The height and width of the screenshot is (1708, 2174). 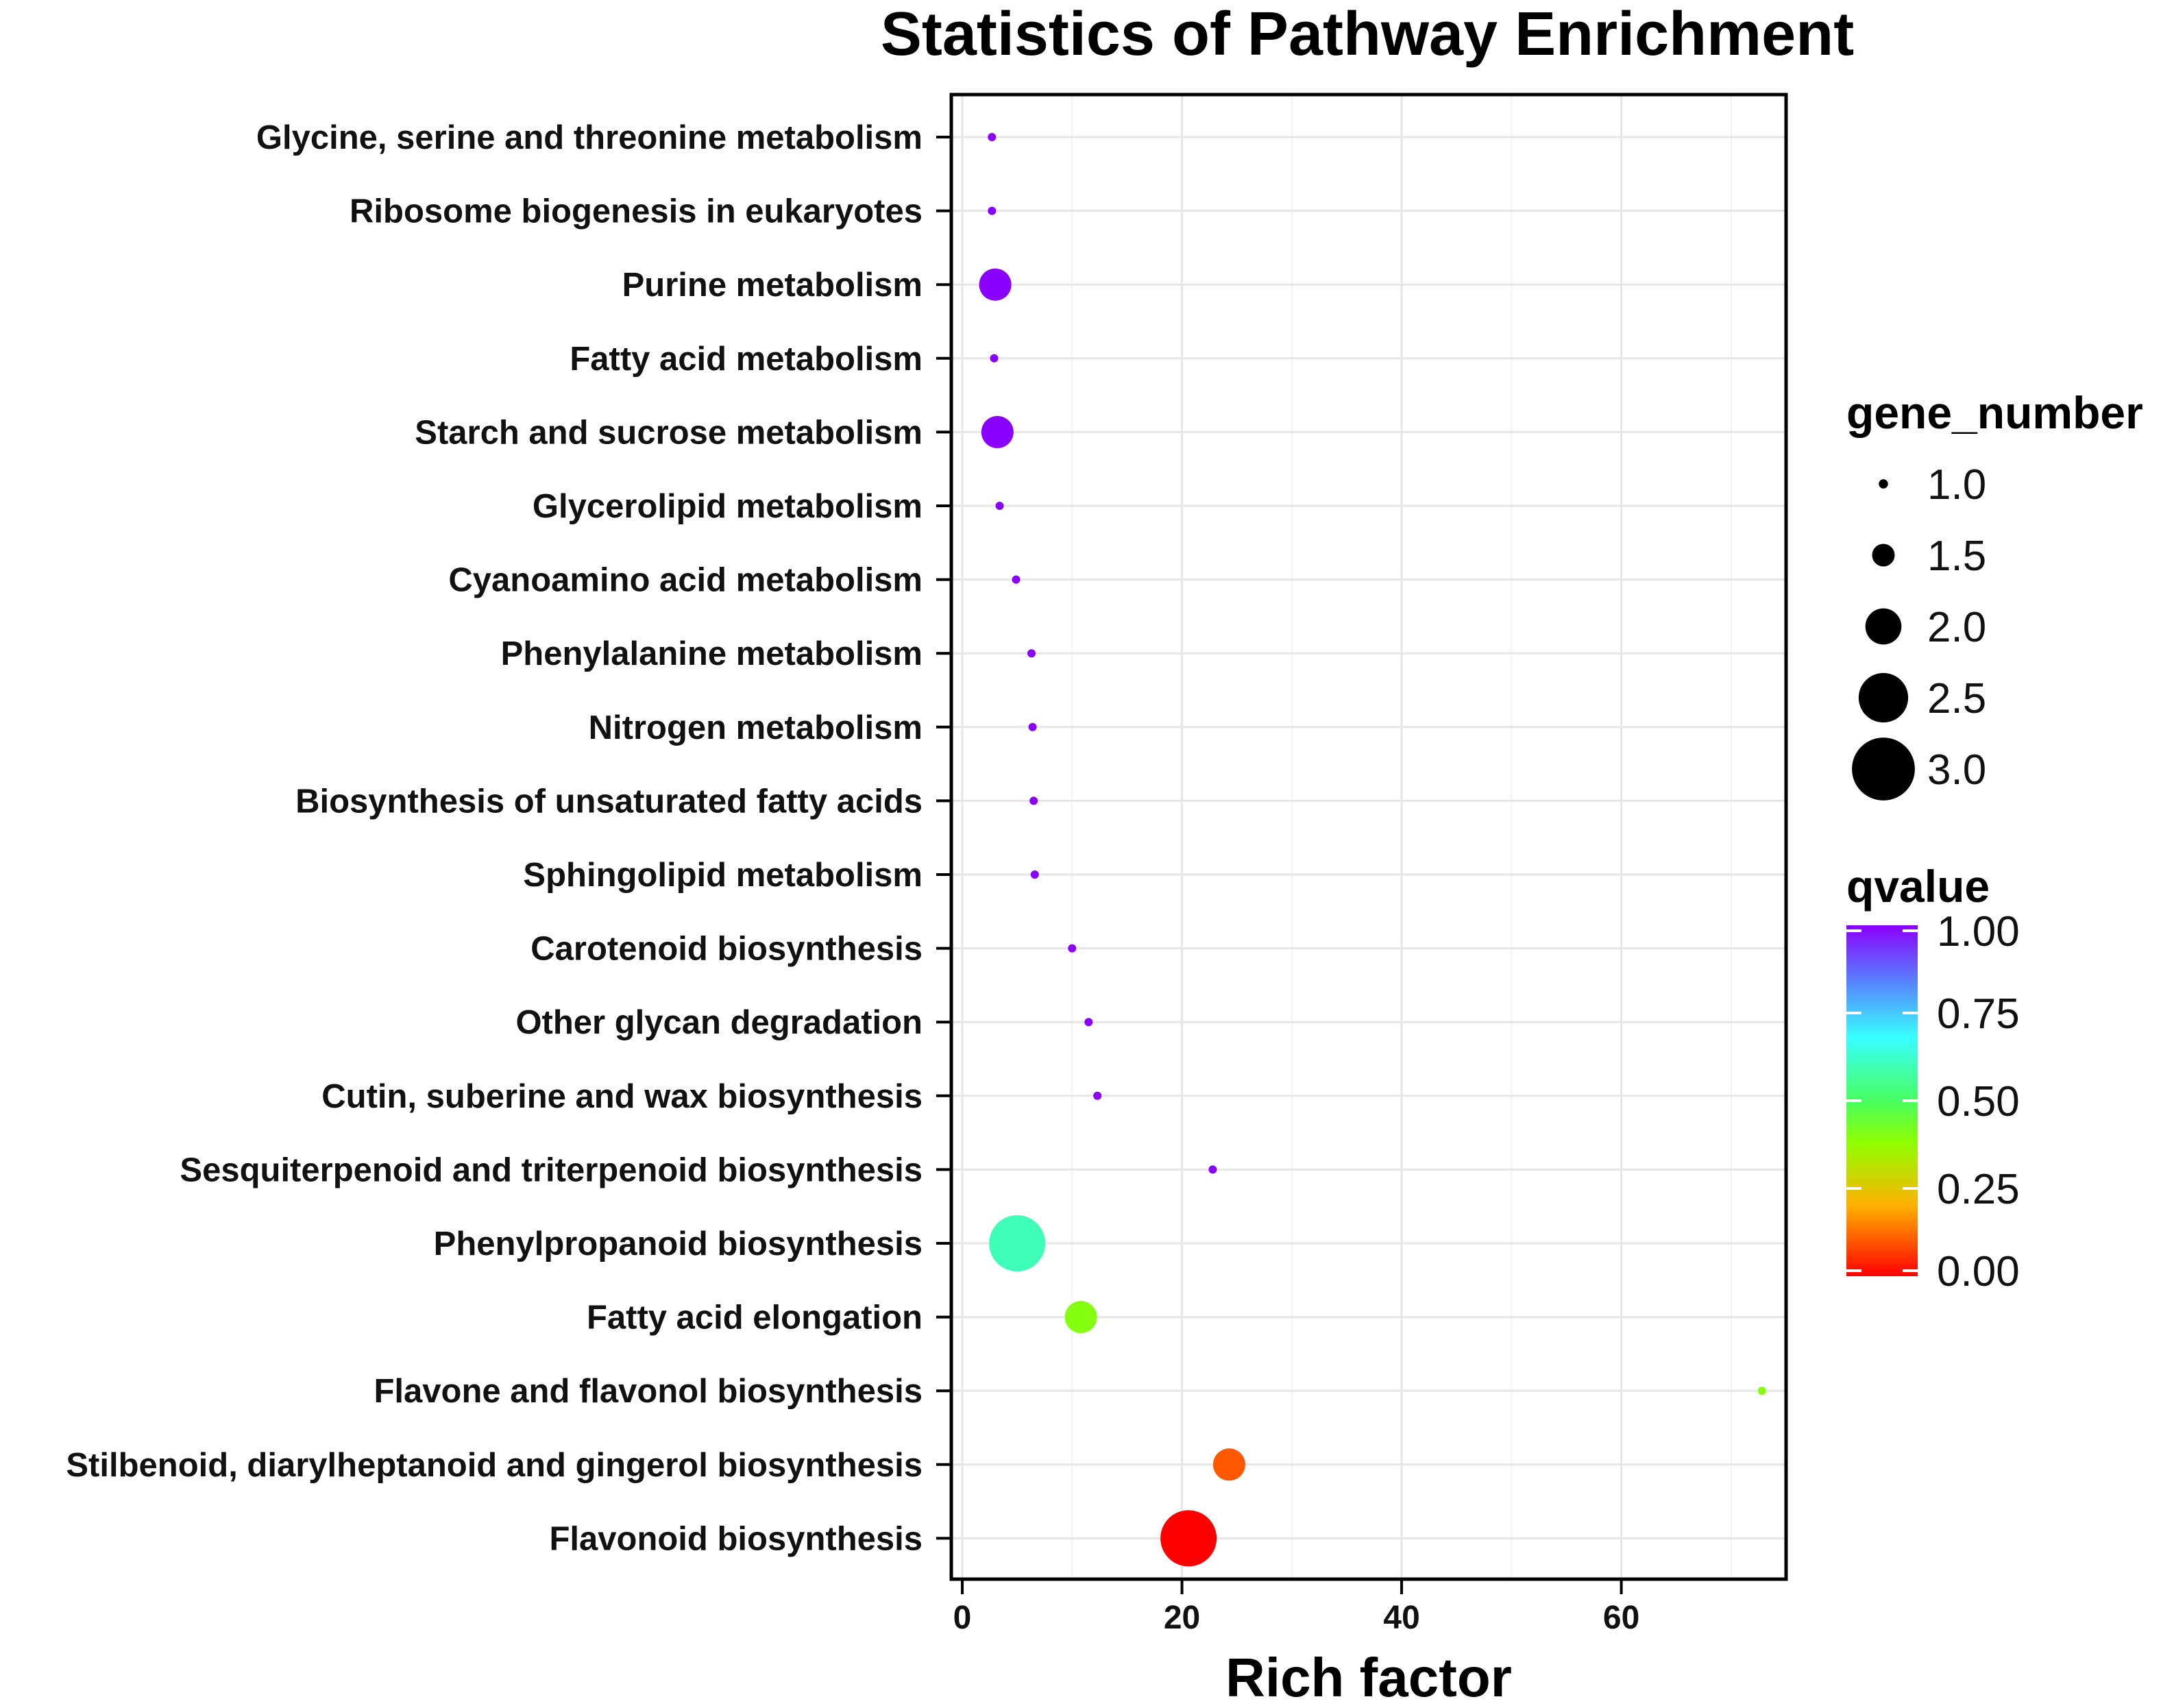 What do you see at coordinates (746, 359) in the screenshot?
I see `category-label: Fatty acid metabolism` at bounding box center [746, 359].